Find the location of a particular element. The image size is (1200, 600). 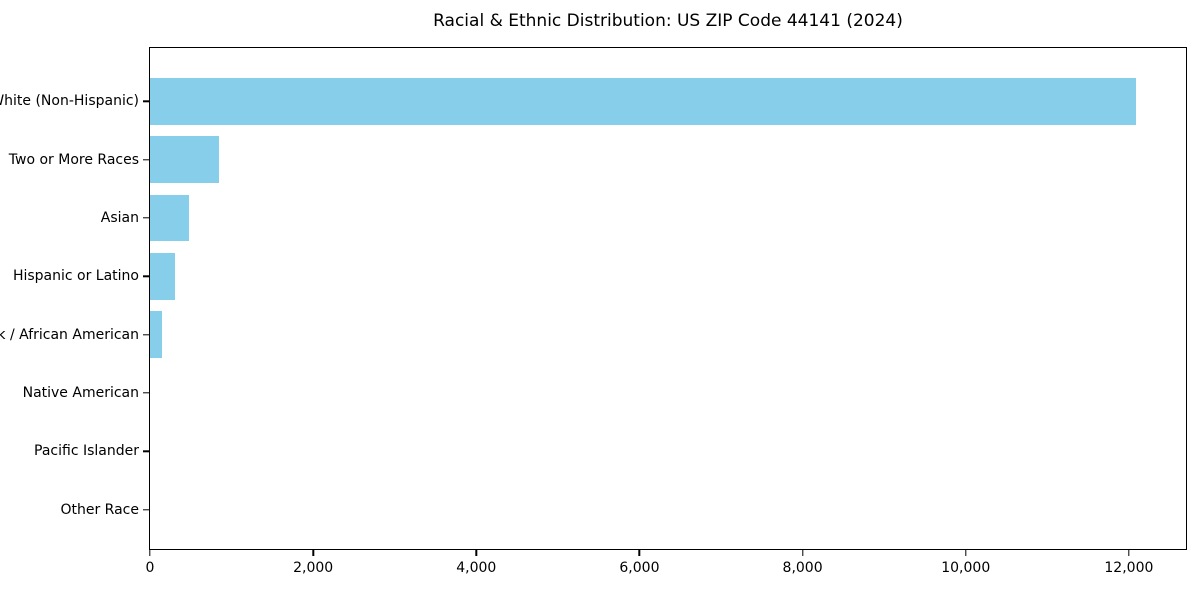

category-label: Black / African American is located at coordinates (69, 334).